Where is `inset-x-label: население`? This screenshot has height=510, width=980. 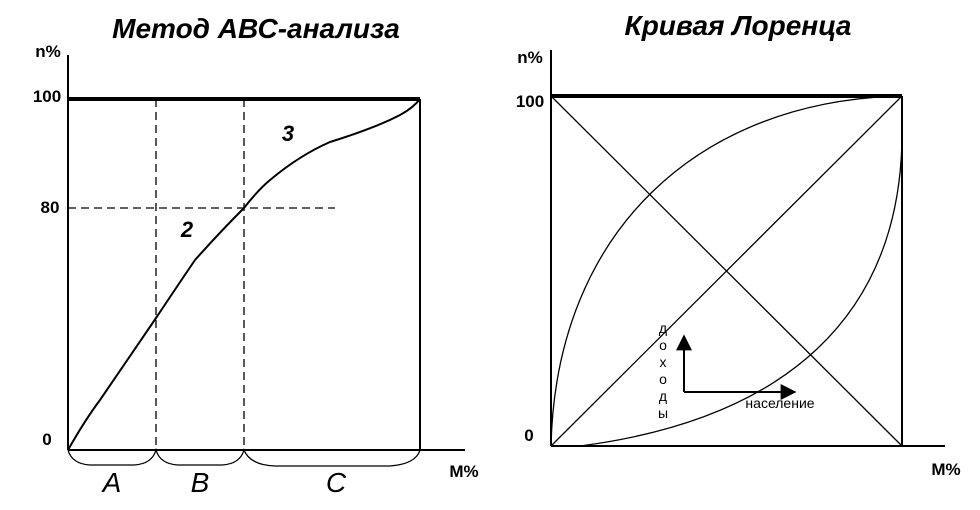 inset-x-label: население is located at coordinates (779, 403).